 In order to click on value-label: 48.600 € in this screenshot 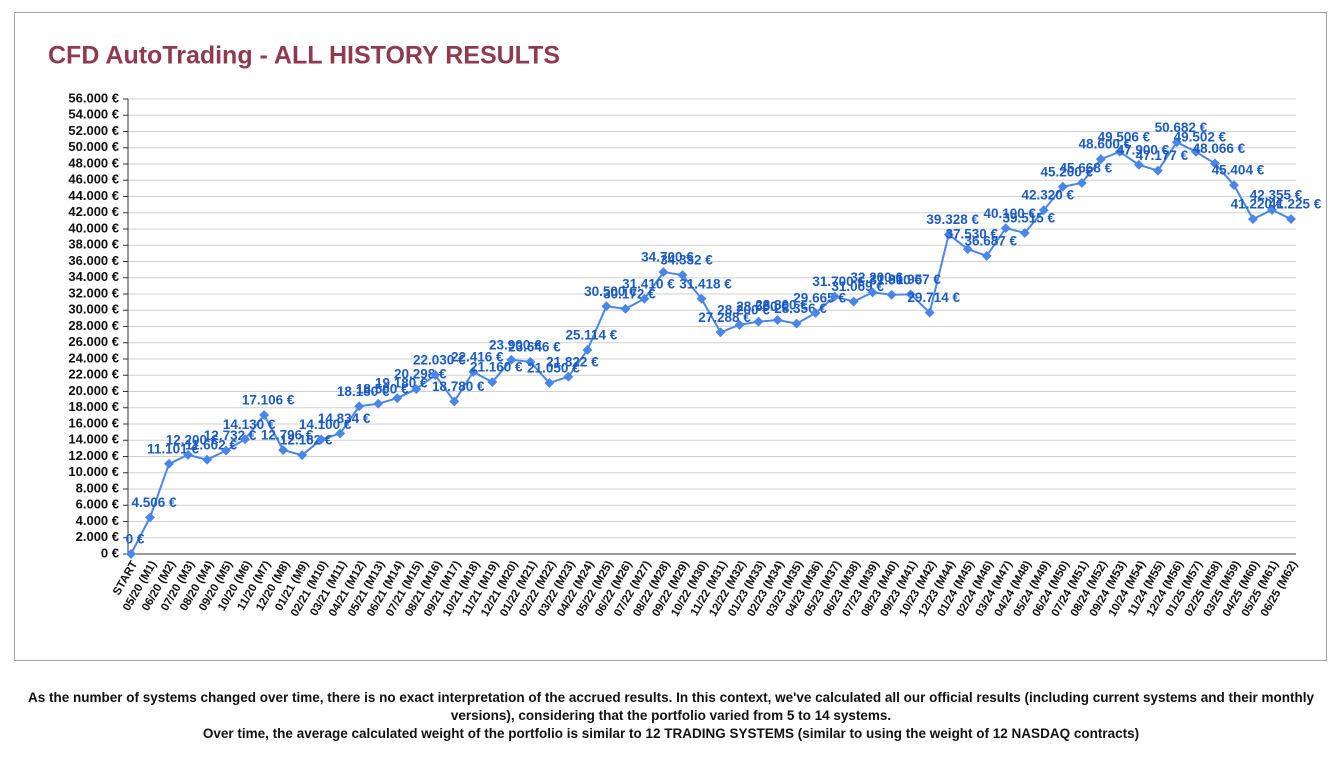, I will do `click(1105, 144)`.